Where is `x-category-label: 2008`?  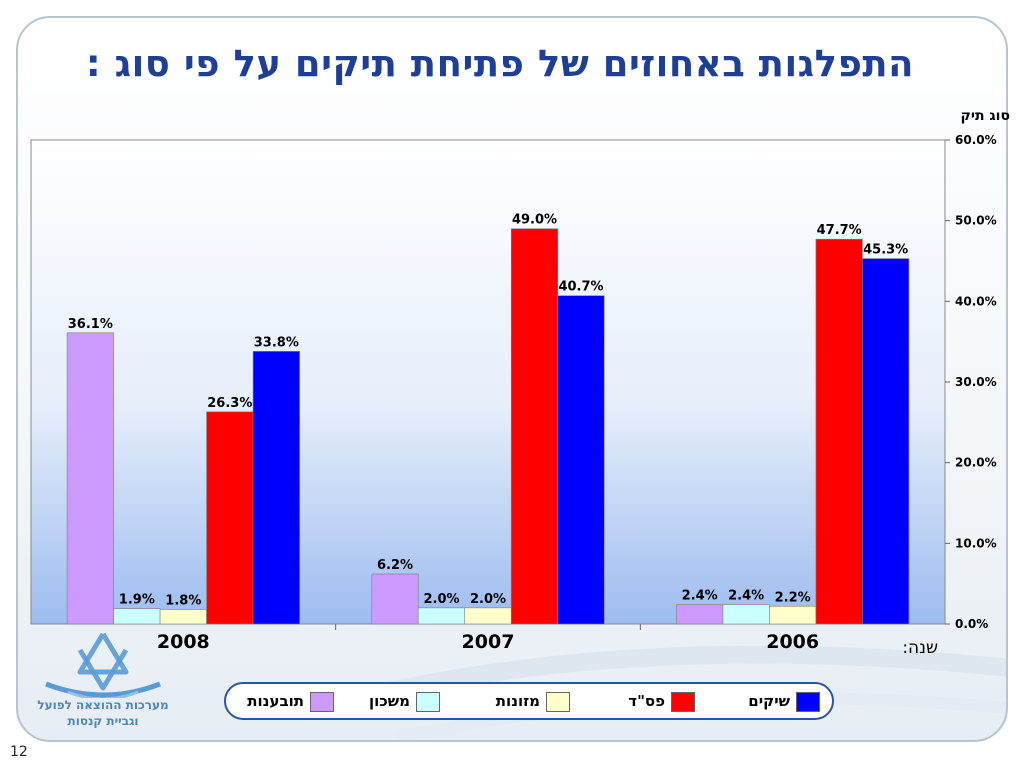 x-category-label: 2008 is located at coordinates (183, 642).